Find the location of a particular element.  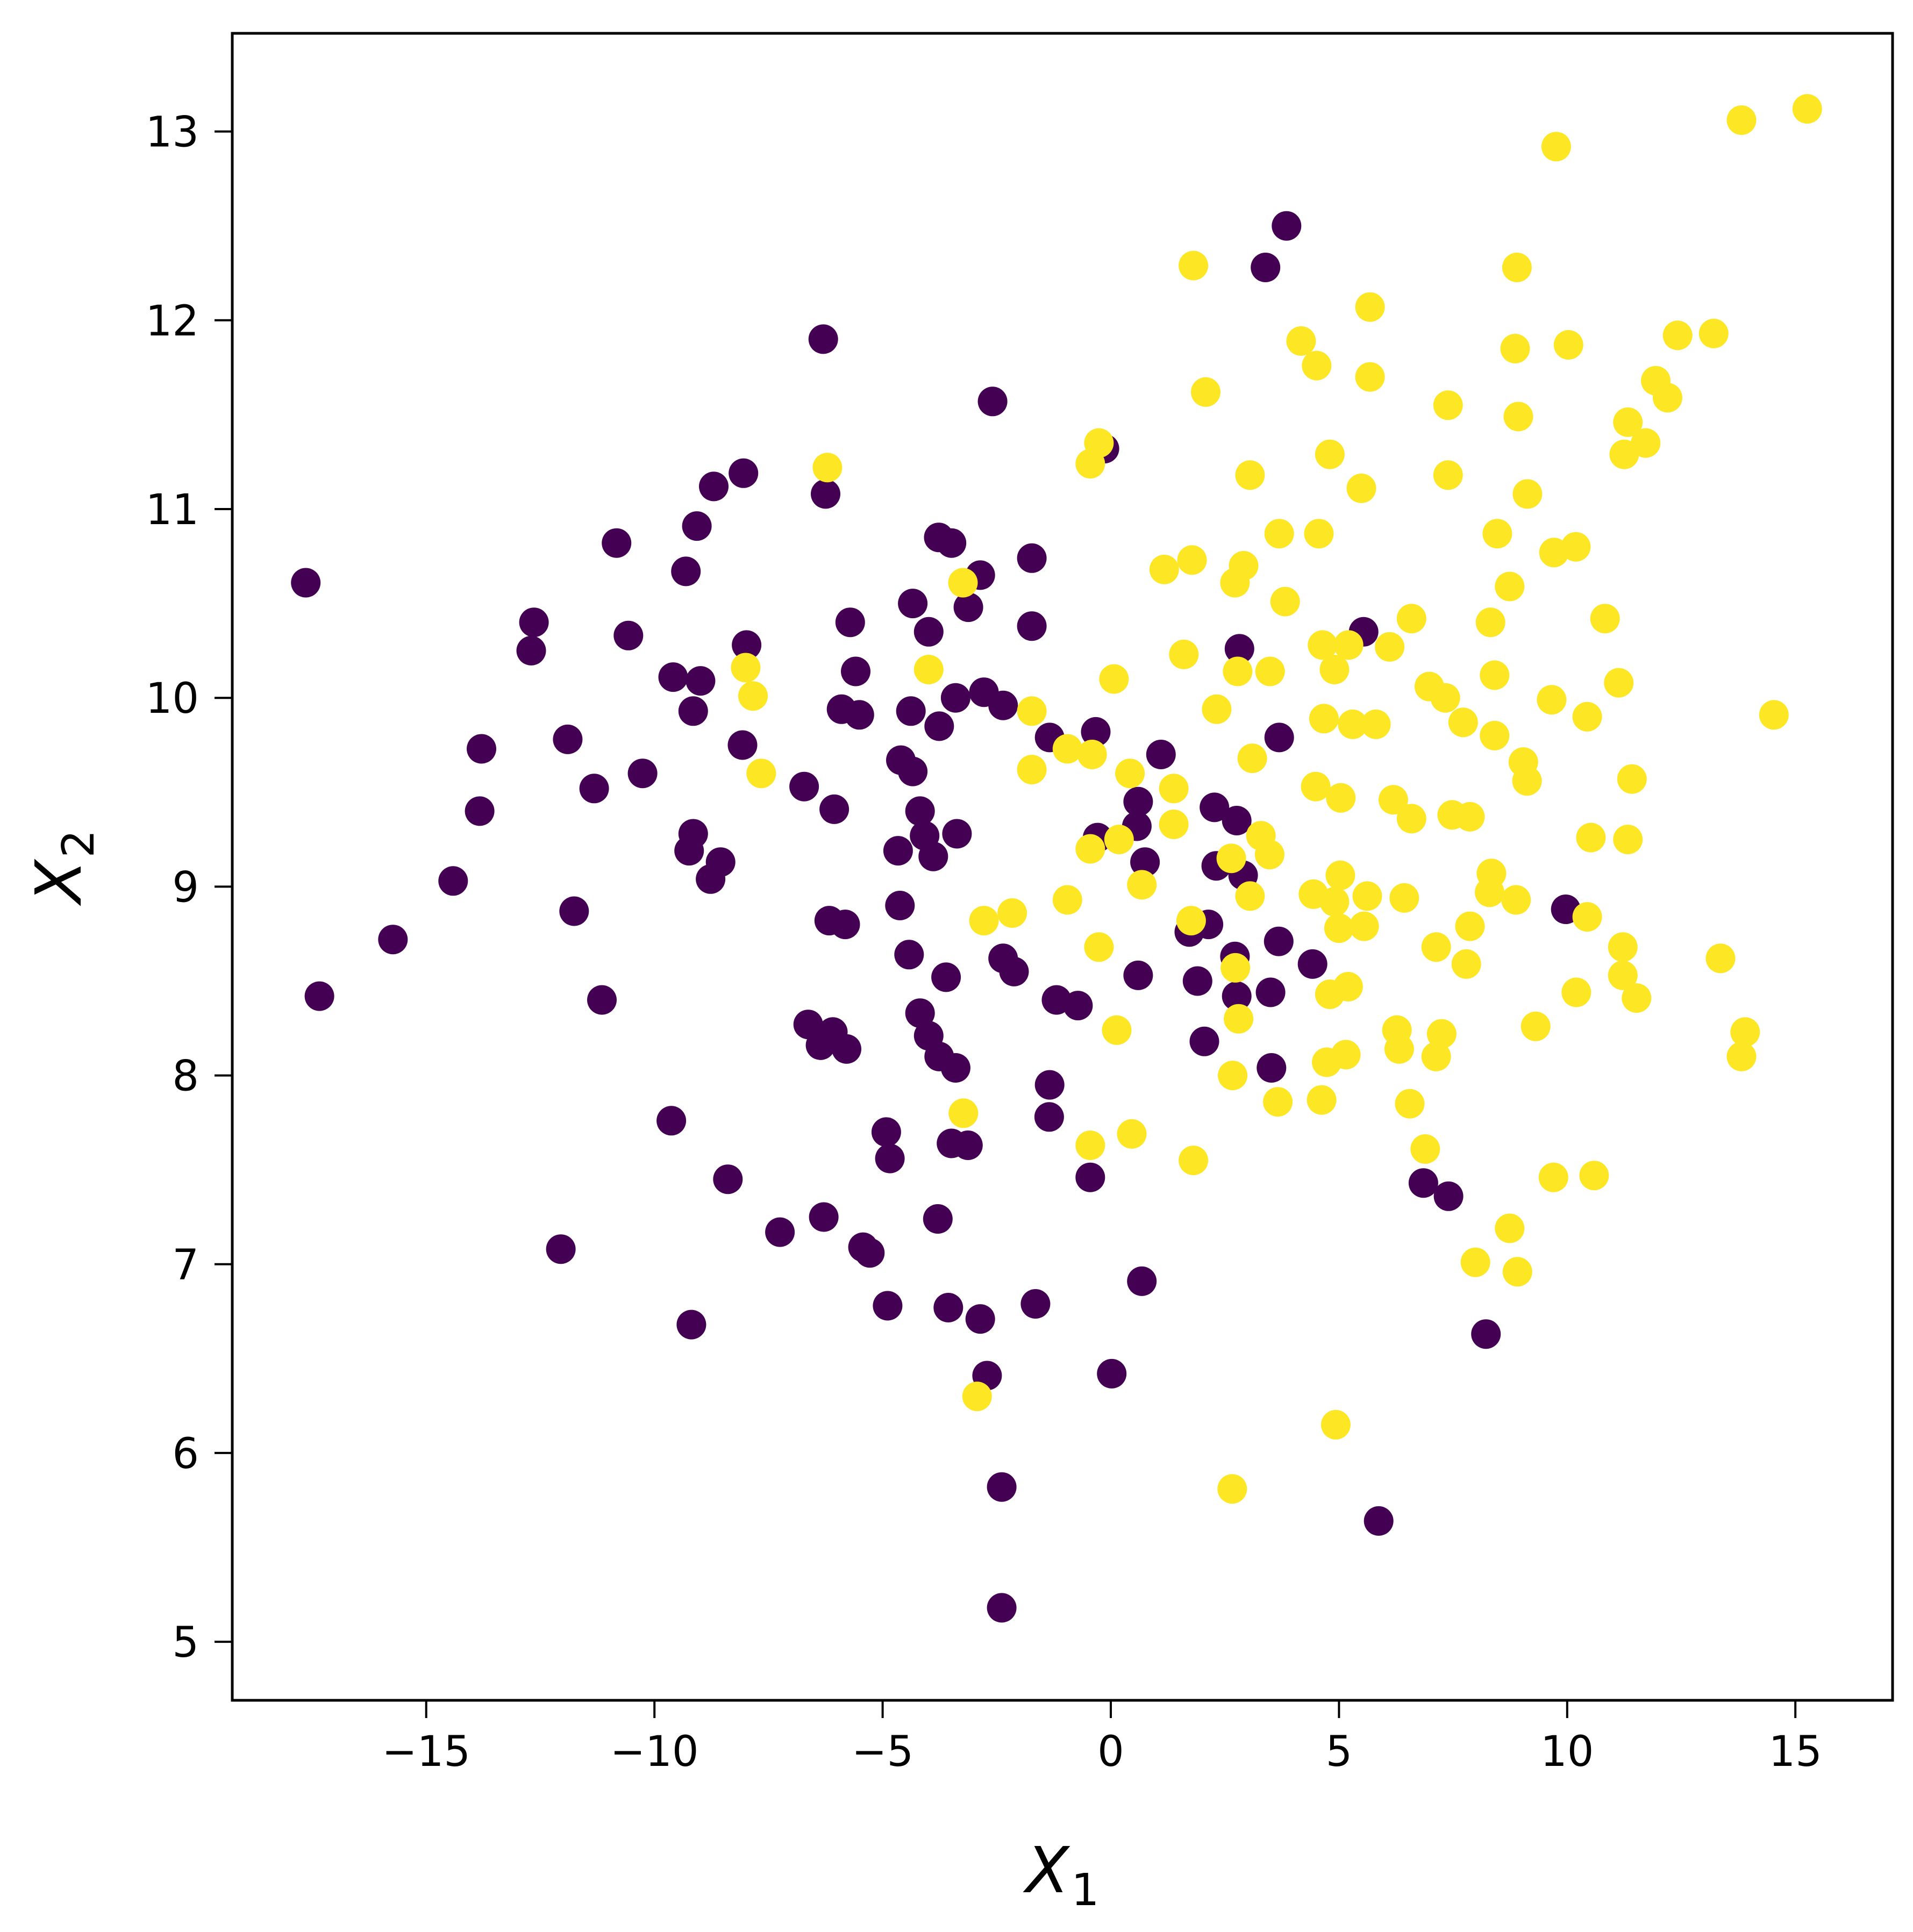

x-tick-label: −5 is located at coordinates (882, 1752).